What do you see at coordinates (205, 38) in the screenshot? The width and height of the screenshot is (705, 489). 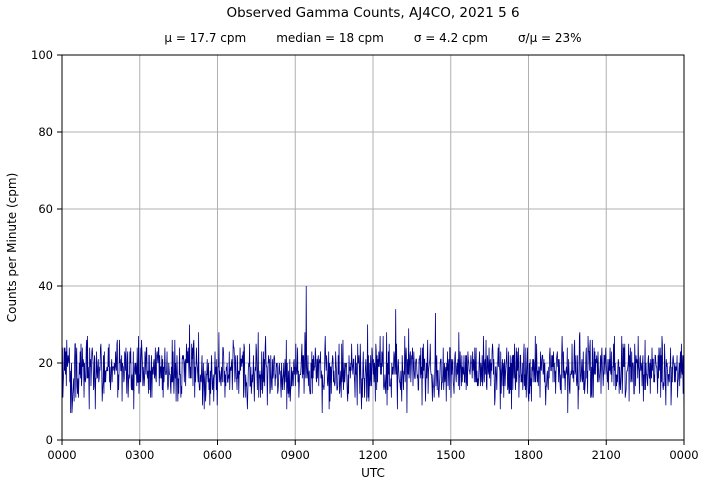 I see `stat-mean: μ = 17.7 cpm` at bounding box center [205, 38].